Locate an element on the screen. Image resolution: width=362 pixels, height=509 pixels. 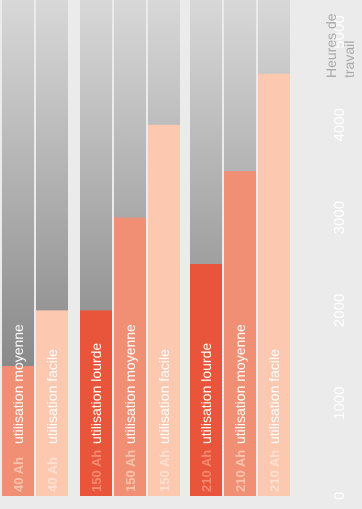
axis-tick-label: 5000 is located at coordinates (339, 31).